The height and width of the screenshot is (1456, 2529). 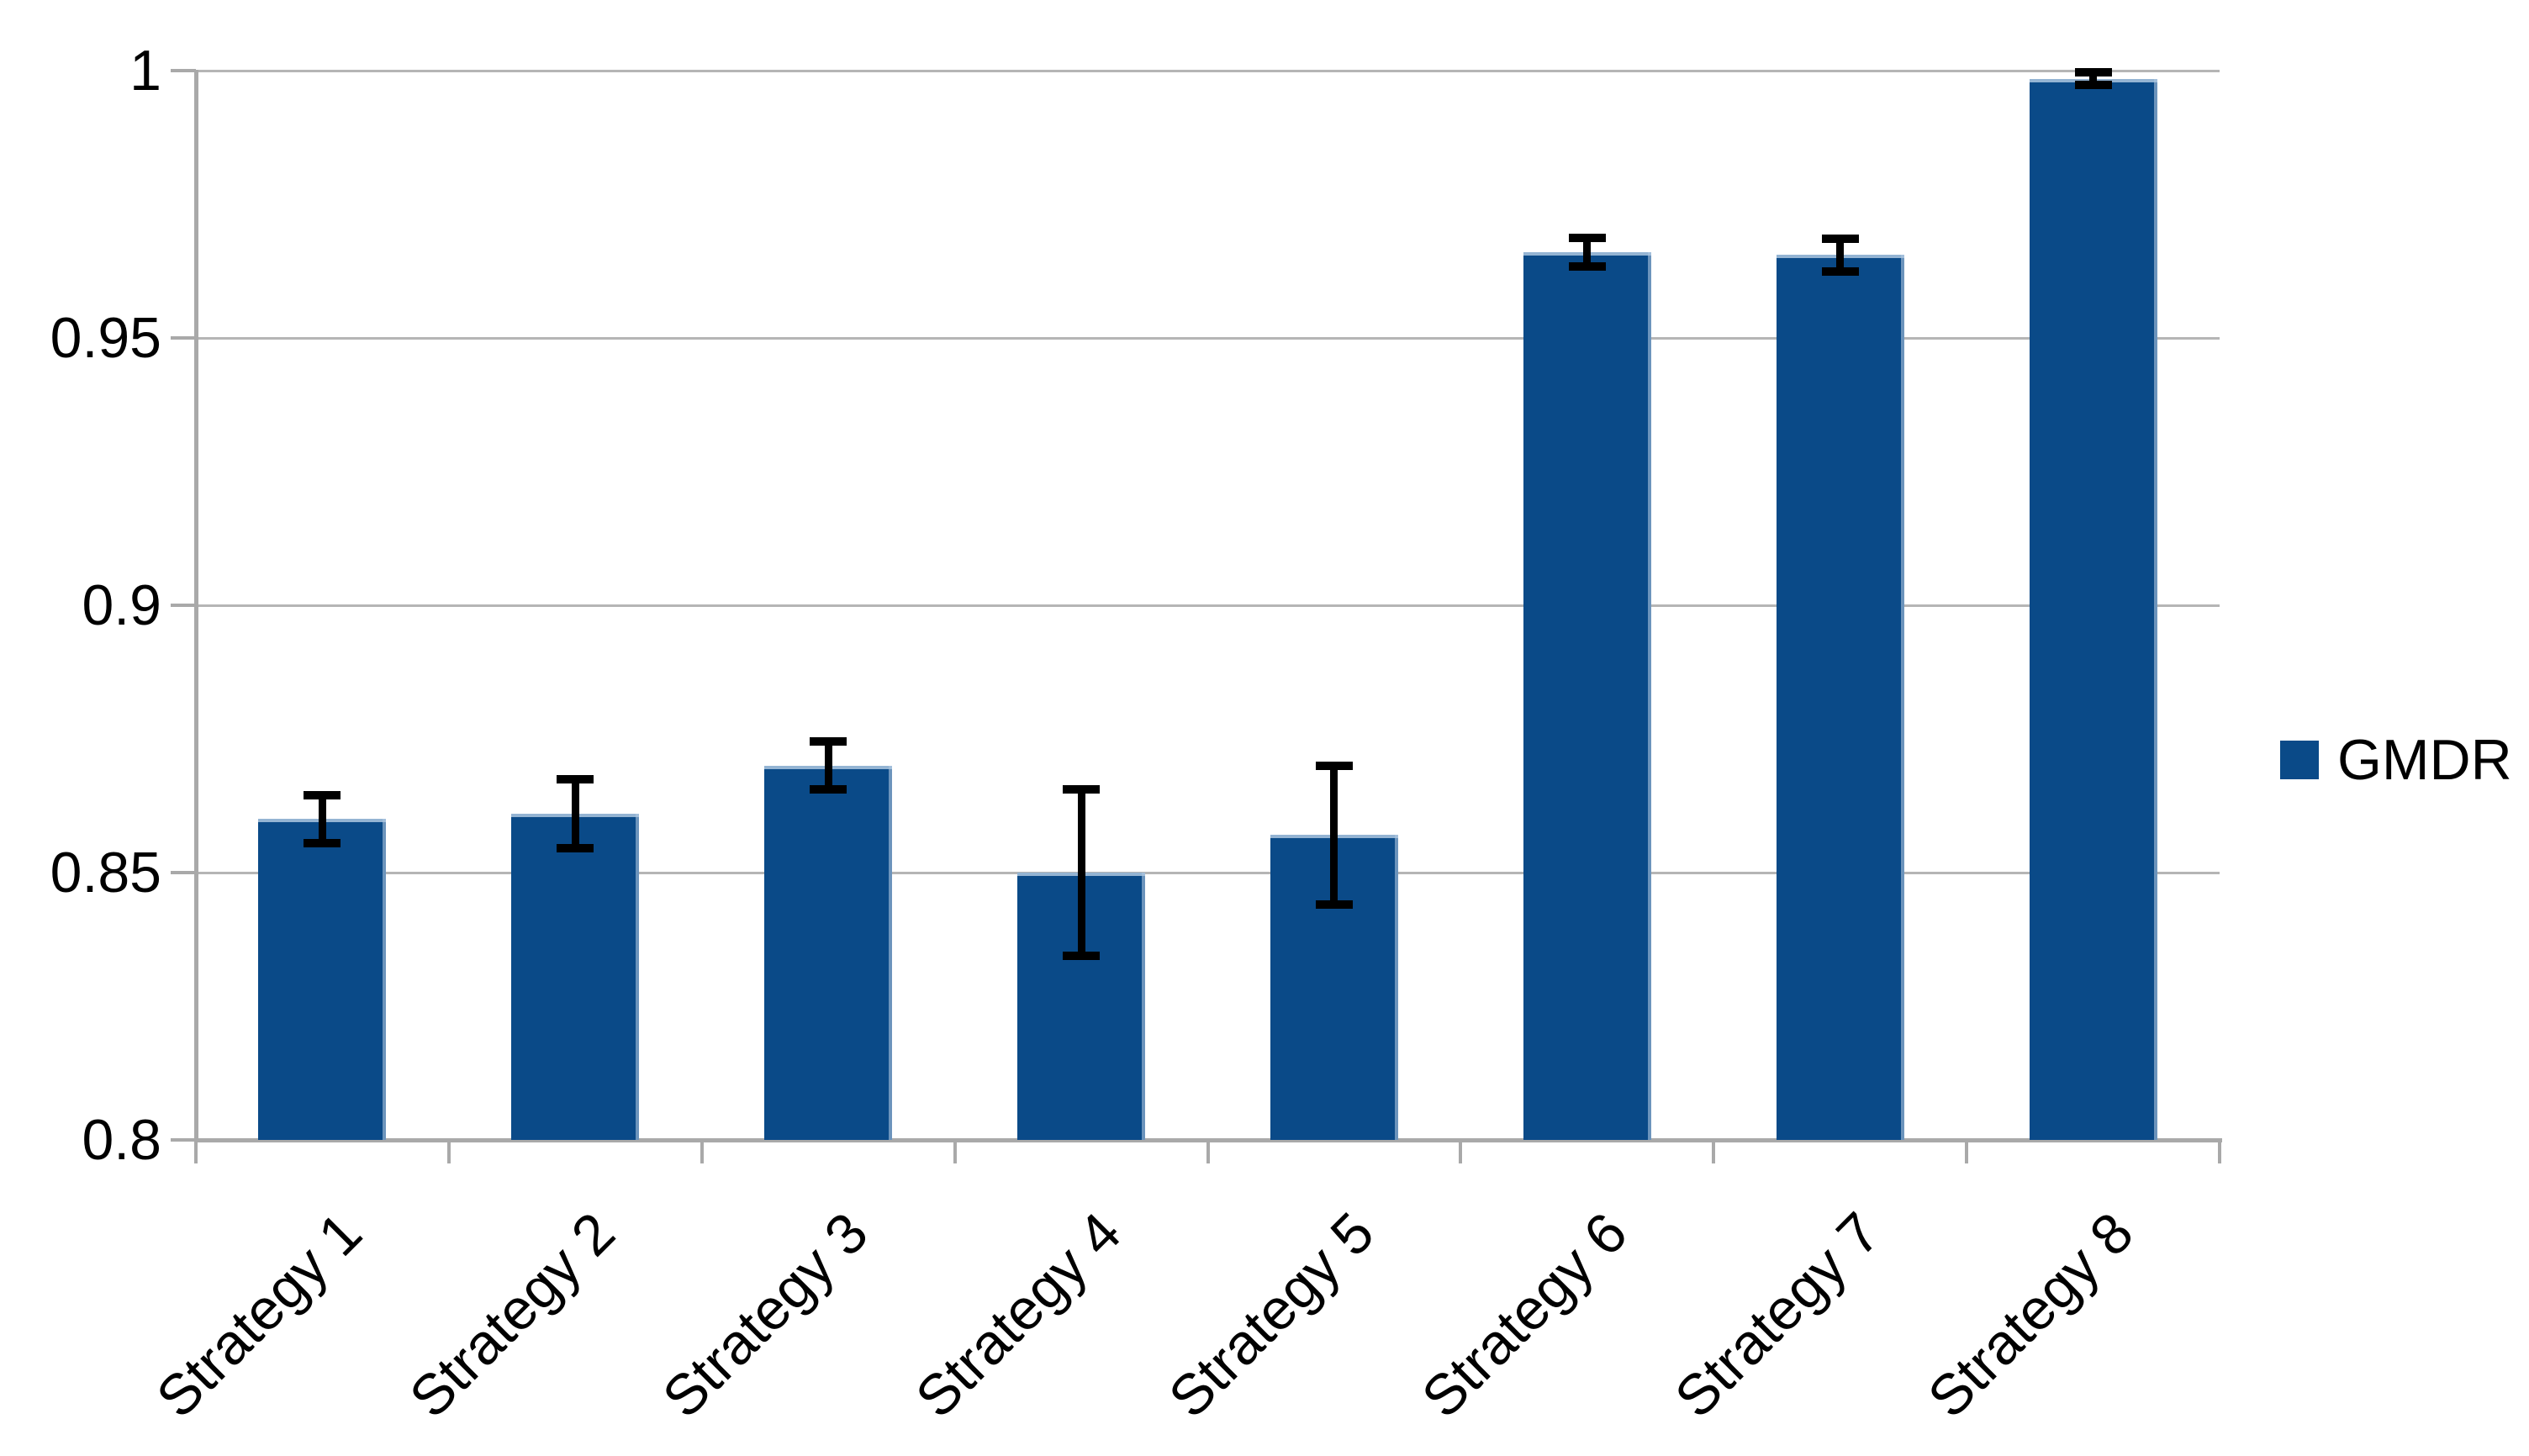 What do you see at coordinates (2424, 760) in the screenshot?
I see `legend-label: GMDR` at bounding box center [2424, 760].